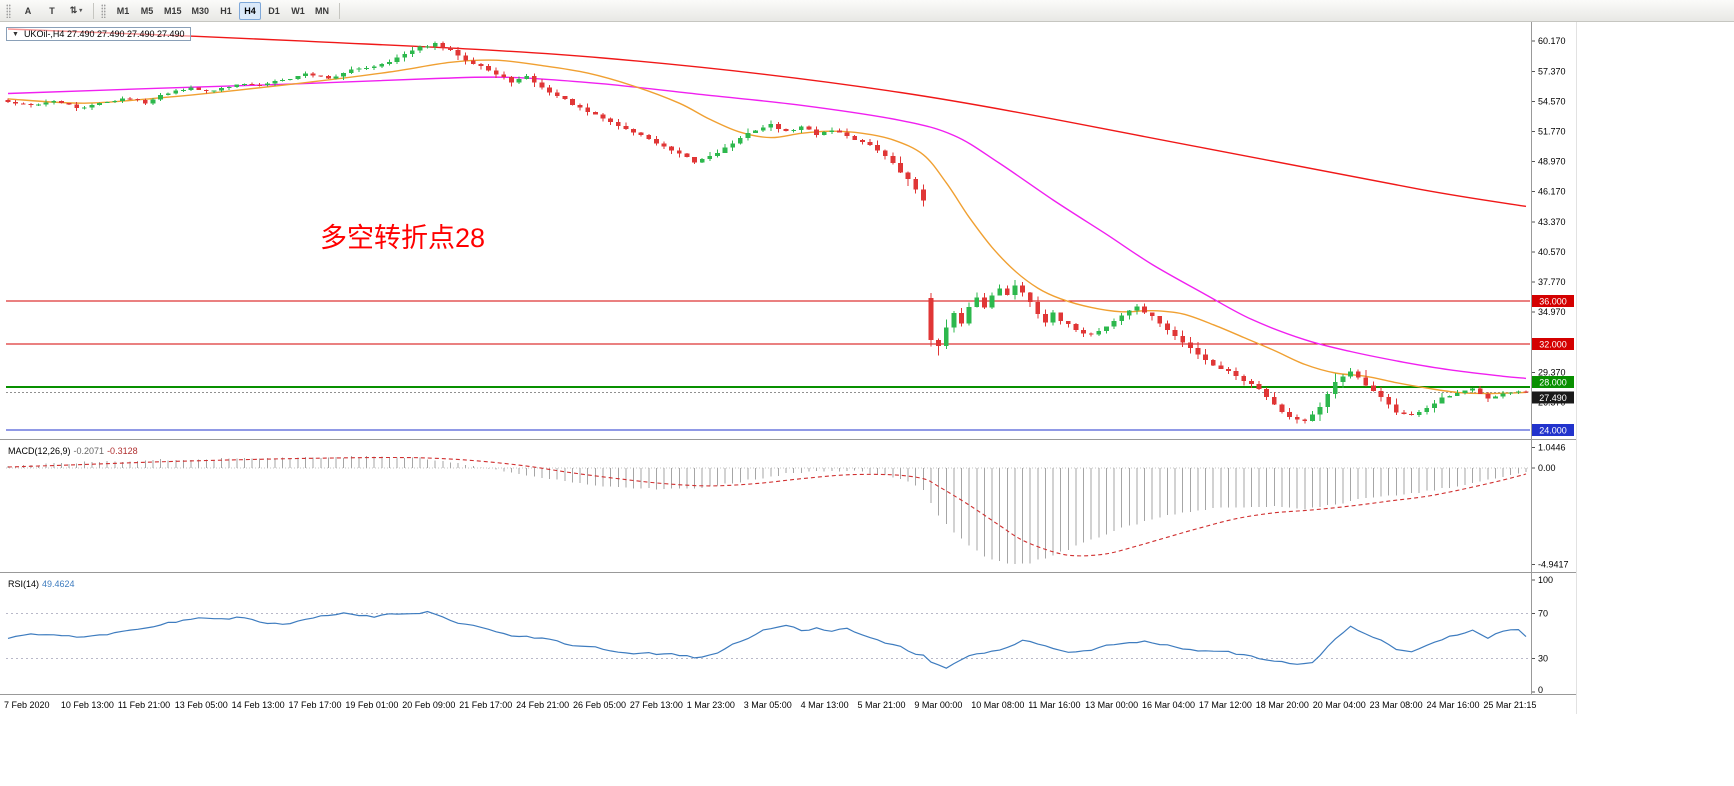  I want to click on svg-text: 0, so click(1540, 689).